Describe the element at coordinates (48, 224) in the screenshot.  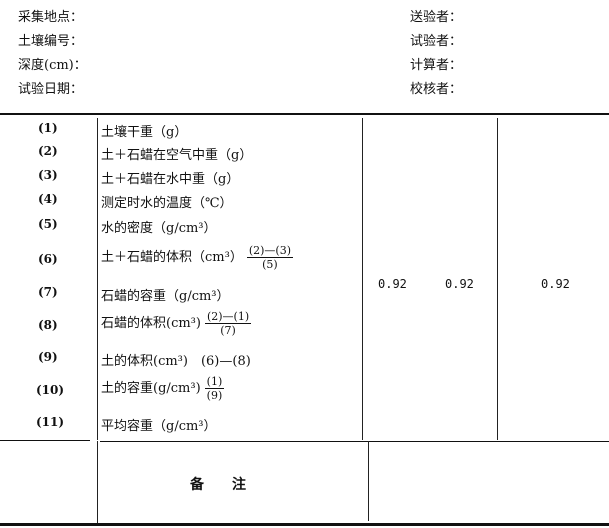
I see `row-number: (5)` at that location.